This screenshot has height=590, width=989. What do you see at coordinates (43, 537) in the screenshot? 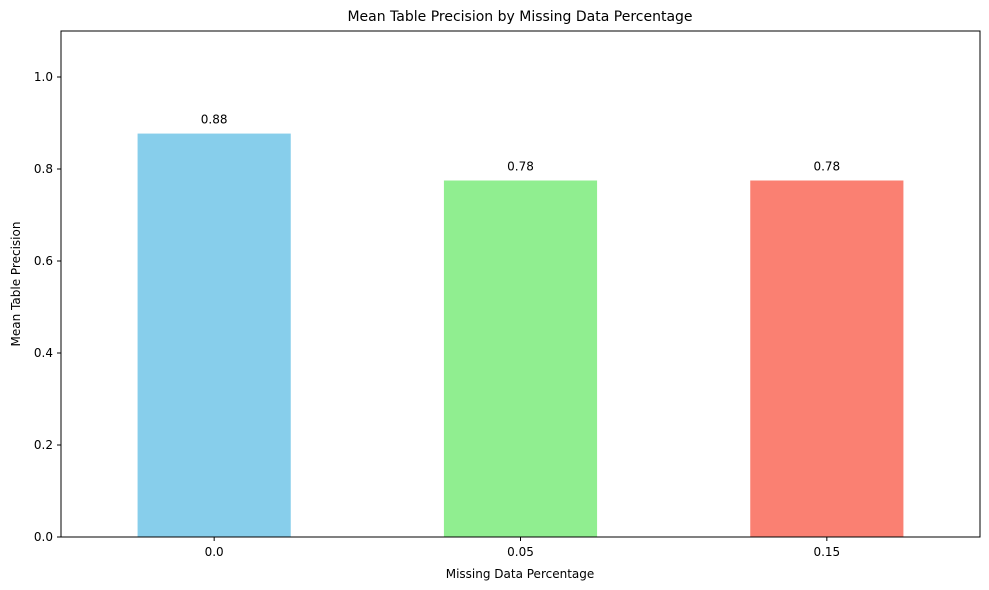
I see `y-tick-label-0.0: 0.0` at bounding box center [43, 537].